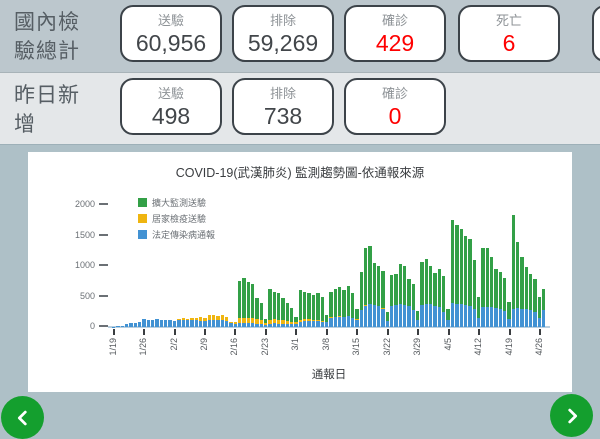 Image resolution: width=600 pixels, height=439 pixels. What do you see at coordinates (113, 347) in the screenshot?
I see `x-tick-label: 1/19` at bounding box center [113, 347].